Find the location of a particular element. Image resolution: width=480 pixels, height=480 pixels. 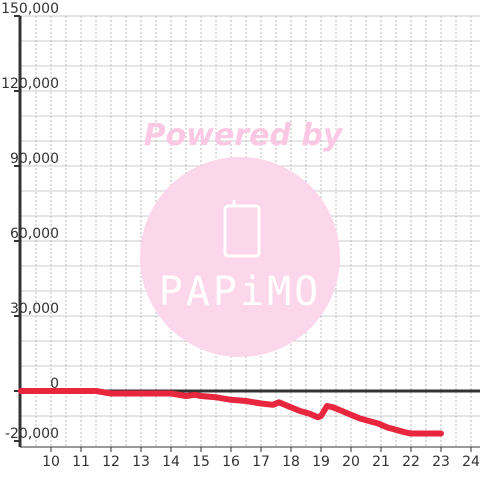

x-tick-label: 19 is located at coordinates (321, 462).